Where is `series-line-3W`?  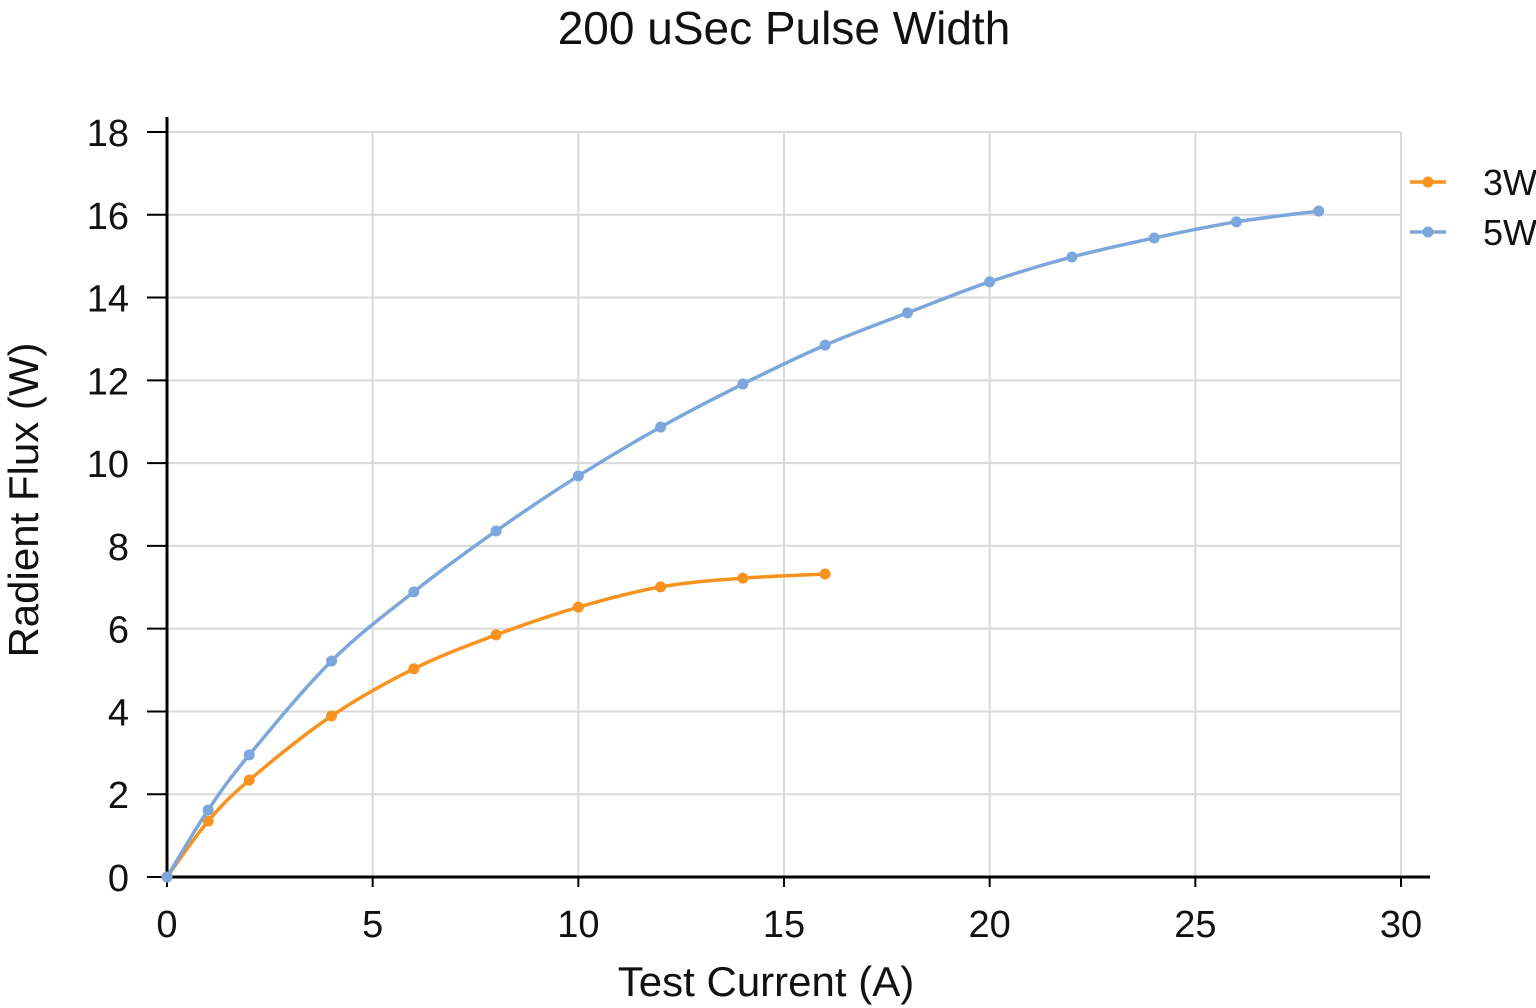 series-line-3W is located at coordinates (495, 725).